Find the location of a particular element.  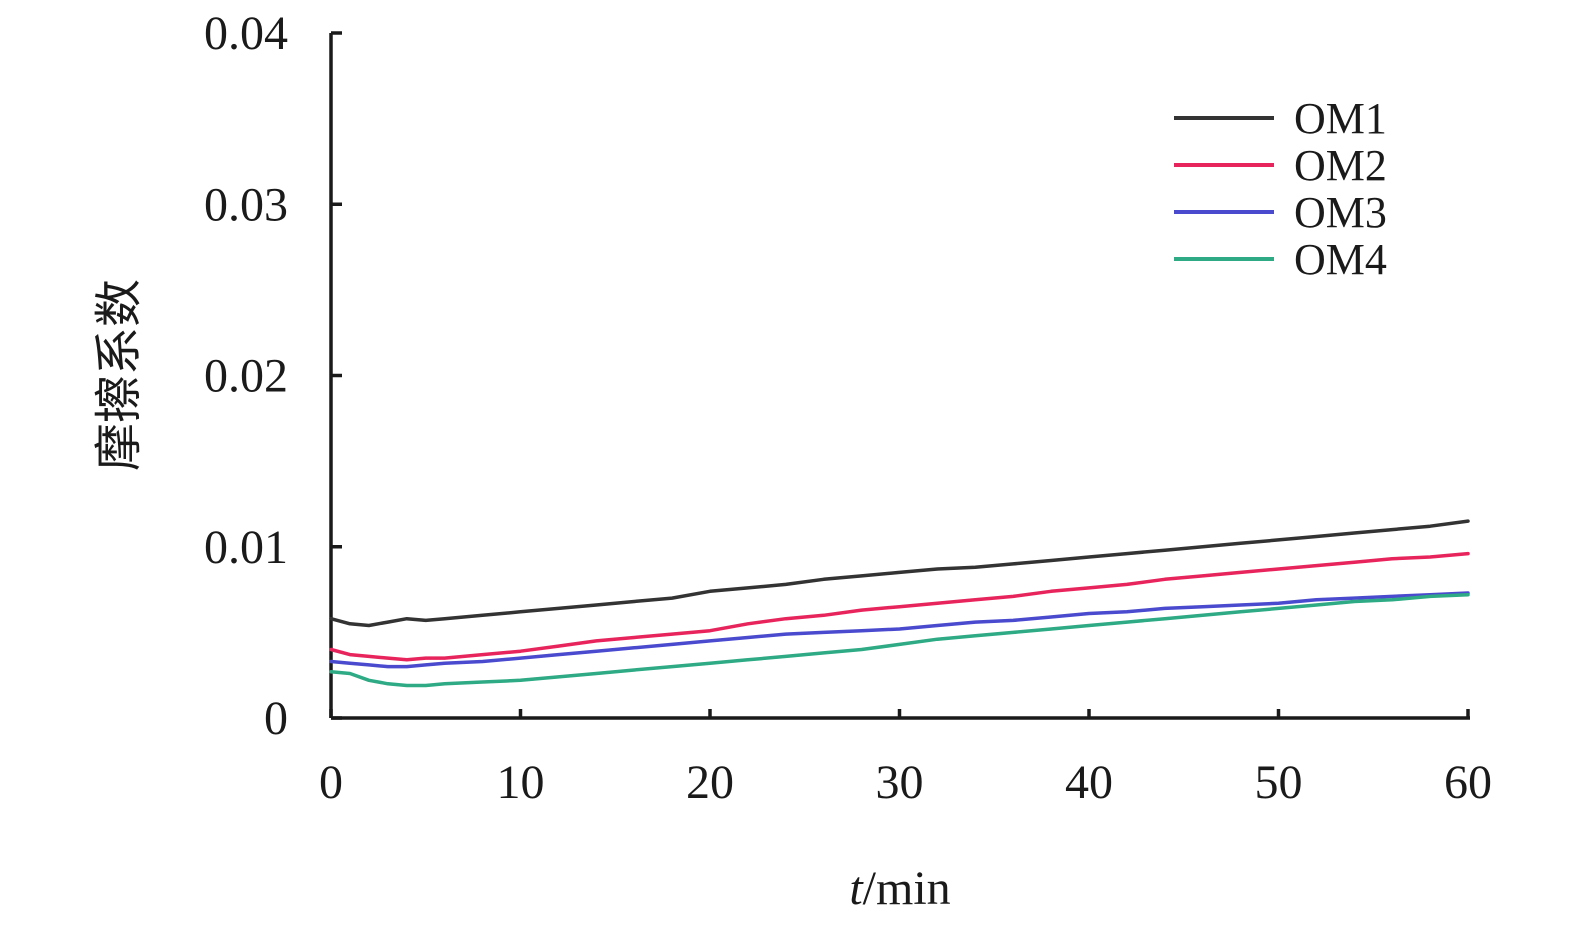

x-axis-title: t/min is located at coordinates (899, 888).